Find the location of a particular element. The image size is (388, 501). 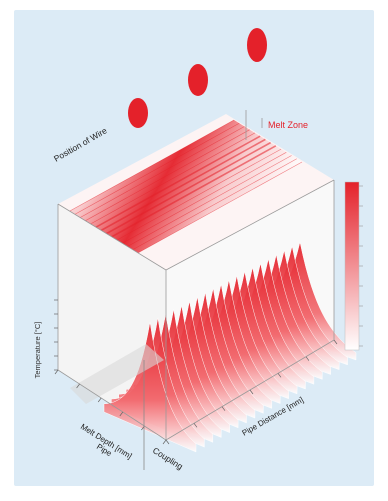

surface-floor-shade is located at coordinates (117, 374).